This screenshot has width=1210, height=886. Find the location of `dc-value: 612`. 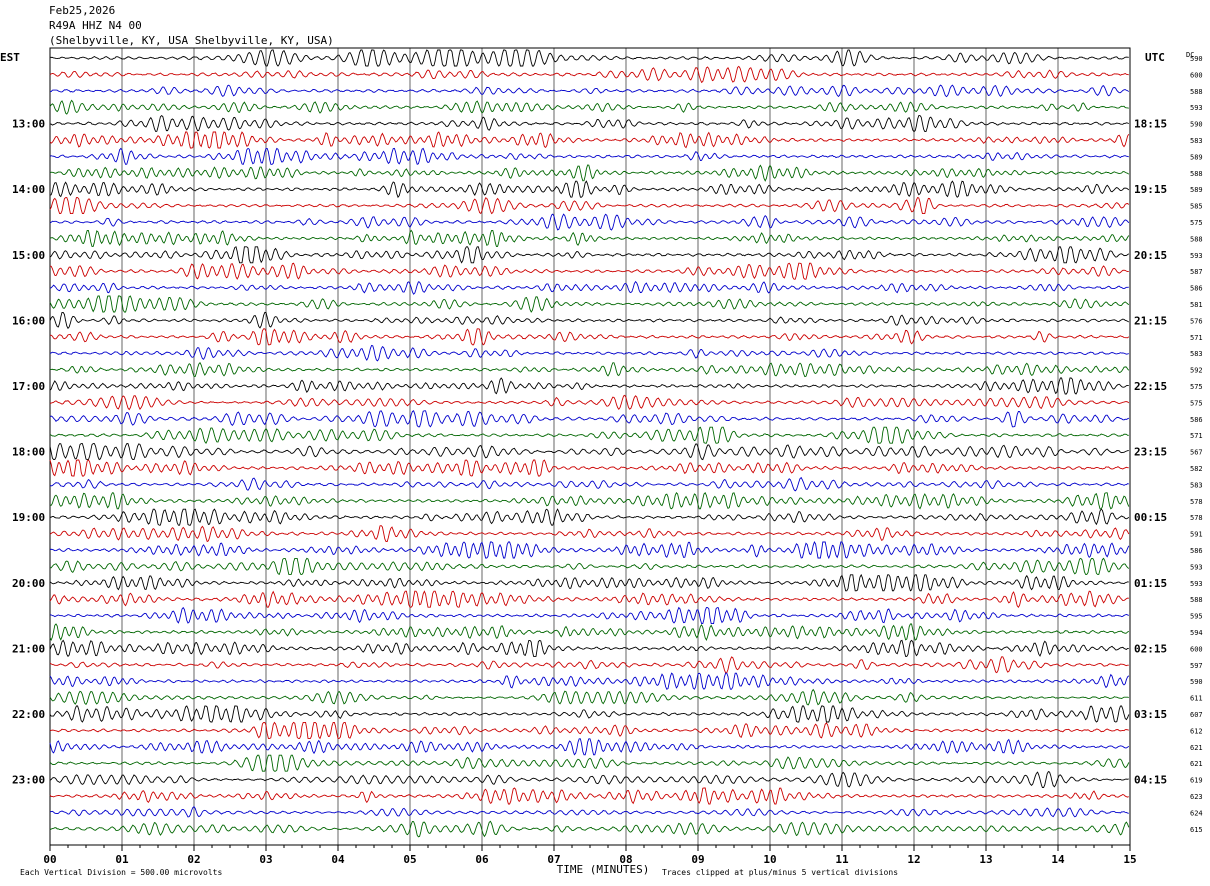

dc-value: 612 is located at coordinates (1196, 731).